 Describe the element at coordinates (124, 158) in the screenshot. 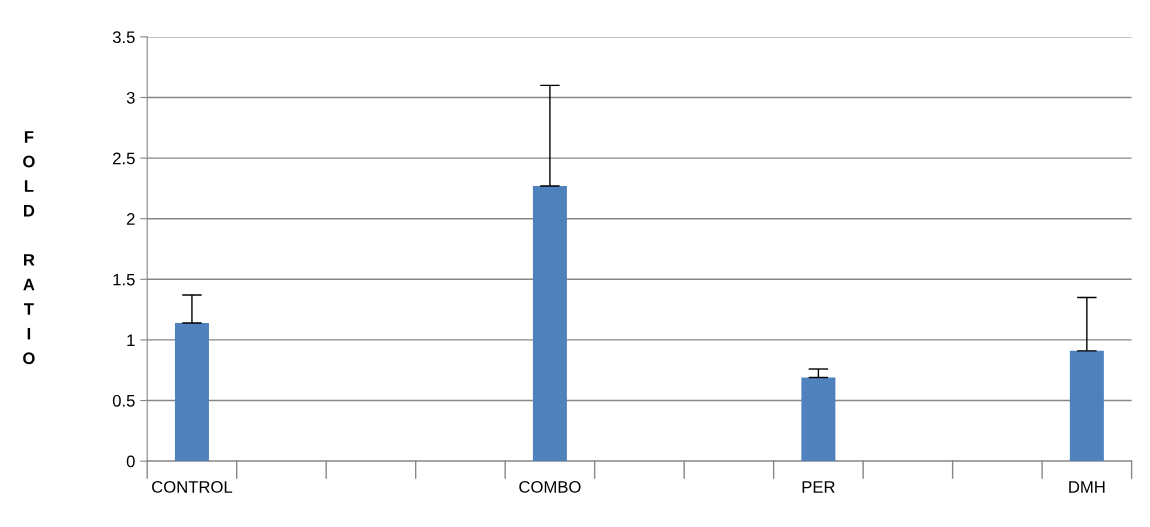

I see `y-tick-label: 2.5` at that location.